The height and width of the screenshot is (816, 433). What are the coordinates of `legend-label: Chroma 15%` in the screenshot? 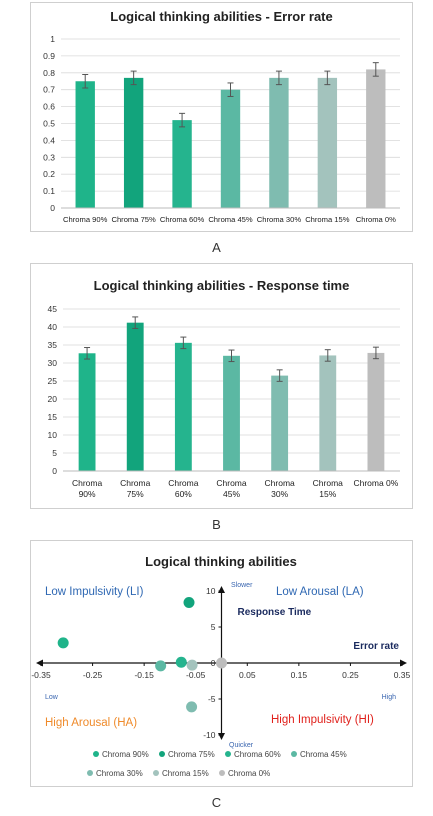 It's located at (185, 773).